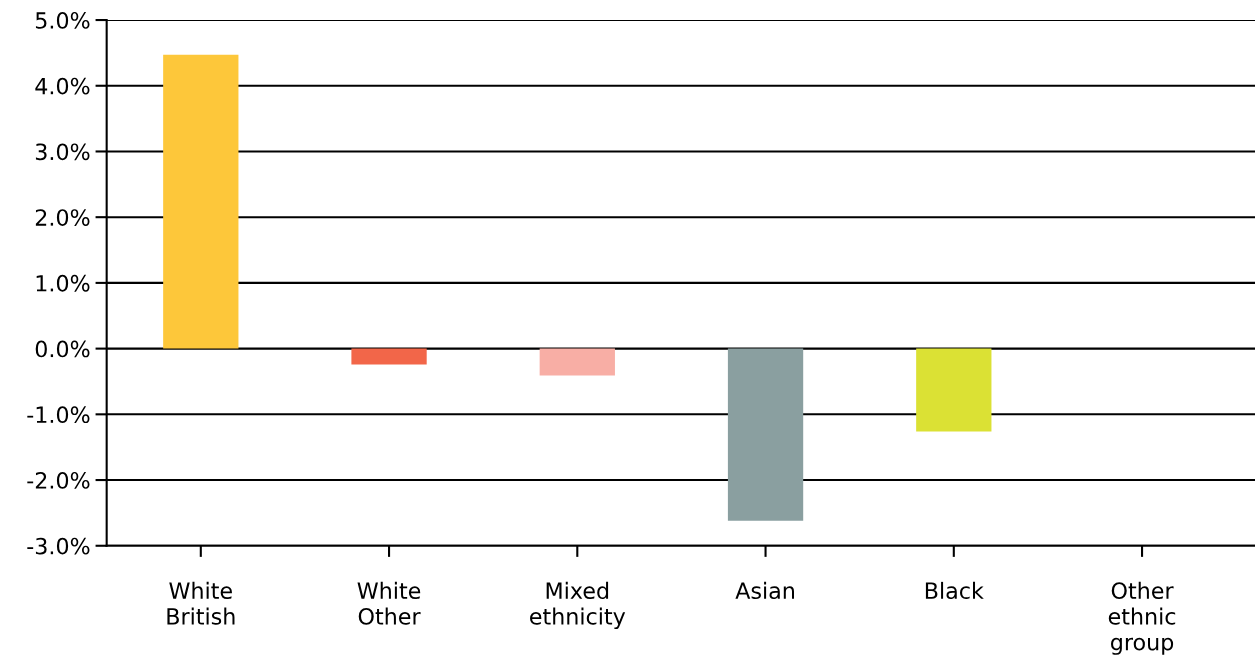  Describe the element at coordinates (764, 590) in the screenshot. I see `x-tick-label: Asian` at that location.